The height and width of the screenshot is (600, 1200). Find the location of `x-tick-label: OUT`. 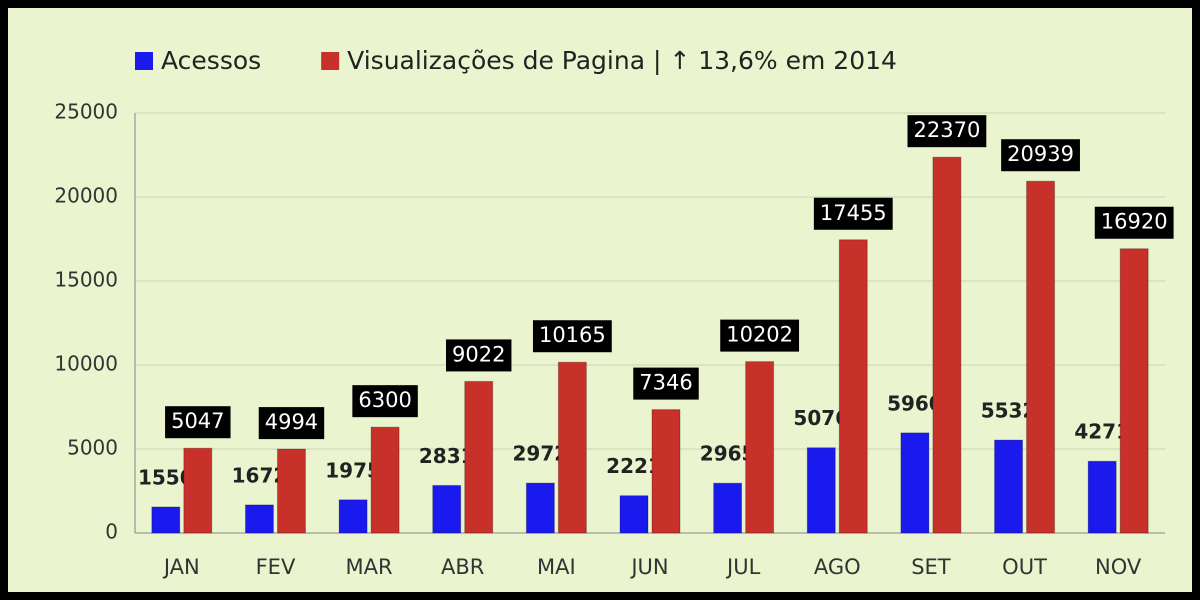

x-tick-label: OUT is located at coordinates (1024, 567).